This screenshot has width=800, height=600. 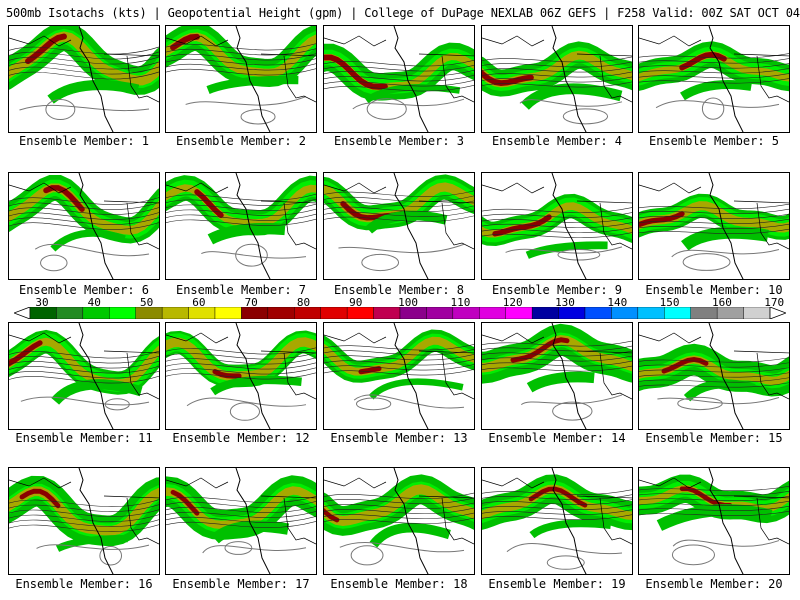 I want to click on member-label: Ensemble Member: 4, so click(x=557, y=141).